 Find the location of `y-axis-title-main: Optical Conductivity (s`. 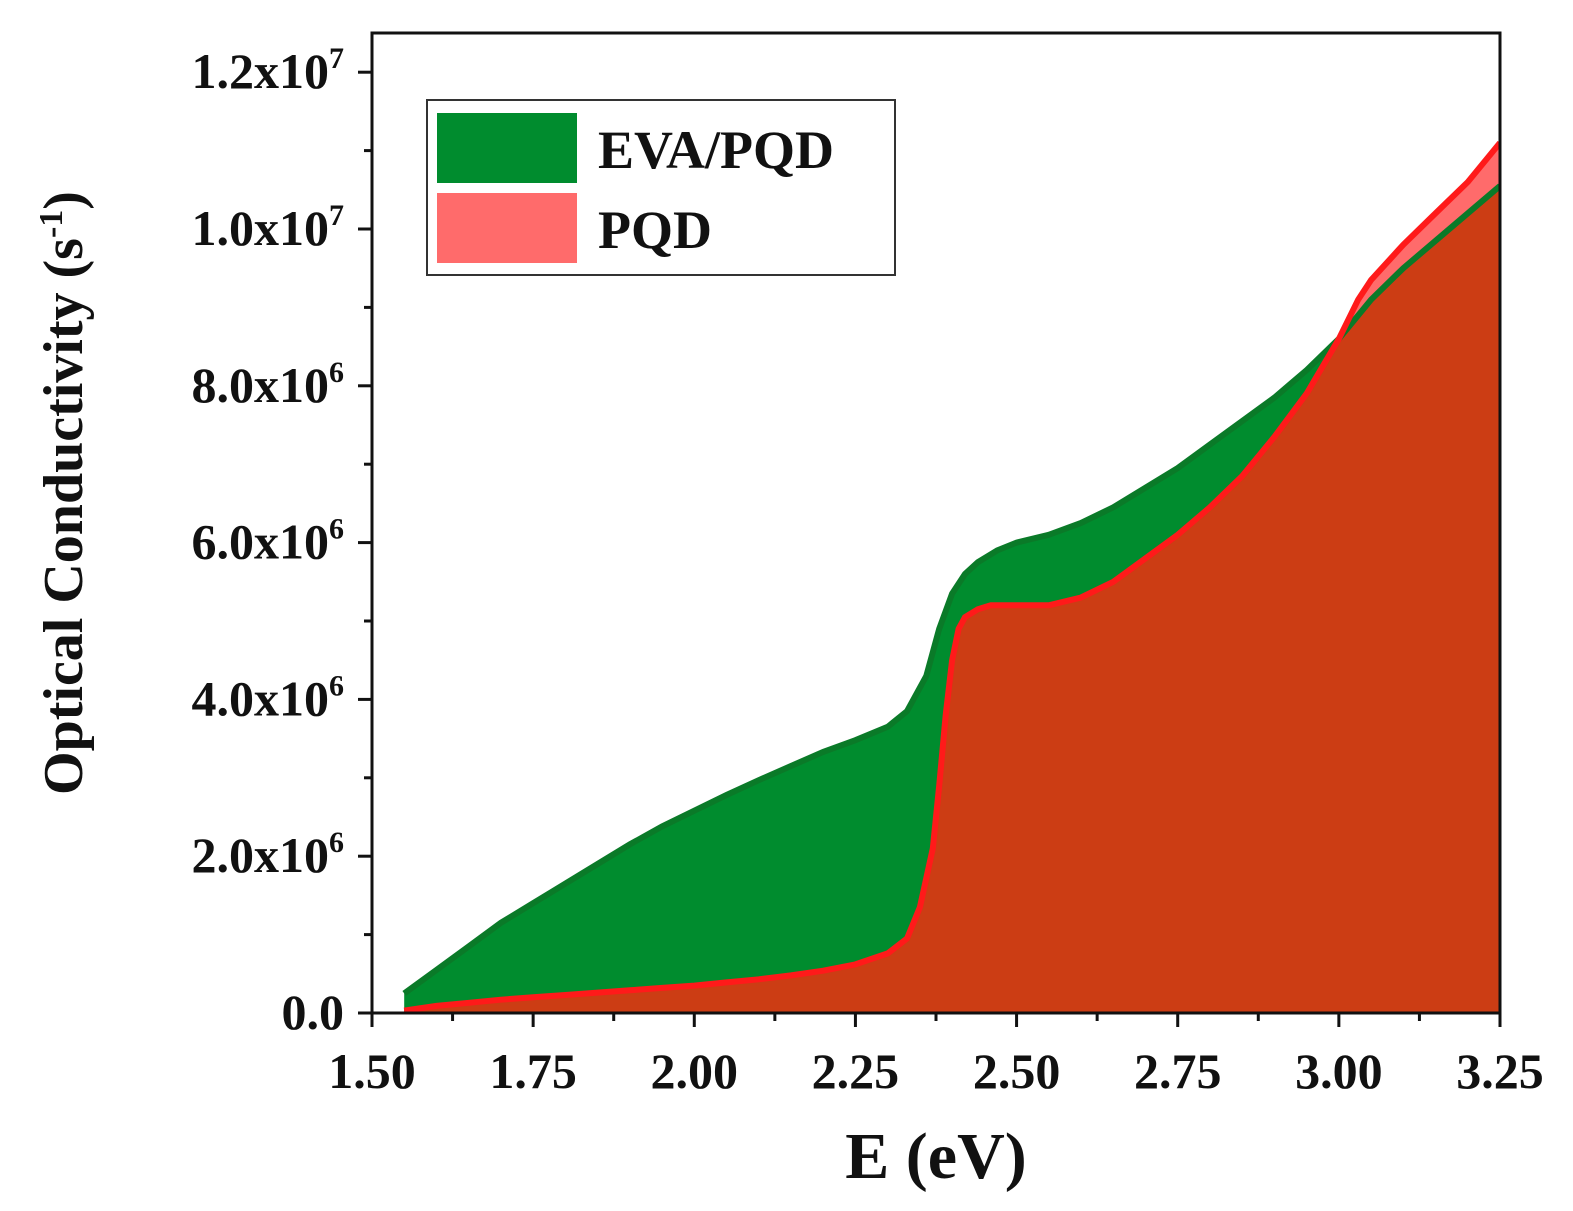

y-axis-title-main: Optical Conductivity (s is located at coordinates (64, 516).